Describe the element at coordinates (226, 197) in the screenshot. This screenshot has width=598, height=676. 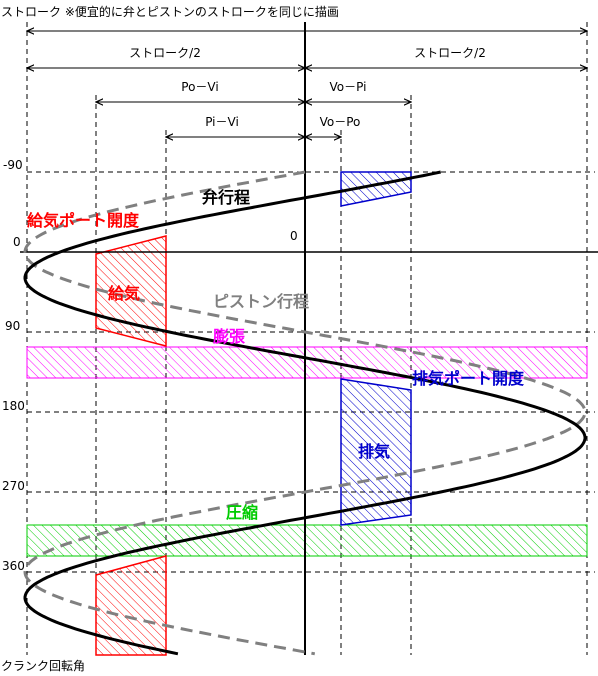
I see `valve-stroke-label: 弁行程` at that location.